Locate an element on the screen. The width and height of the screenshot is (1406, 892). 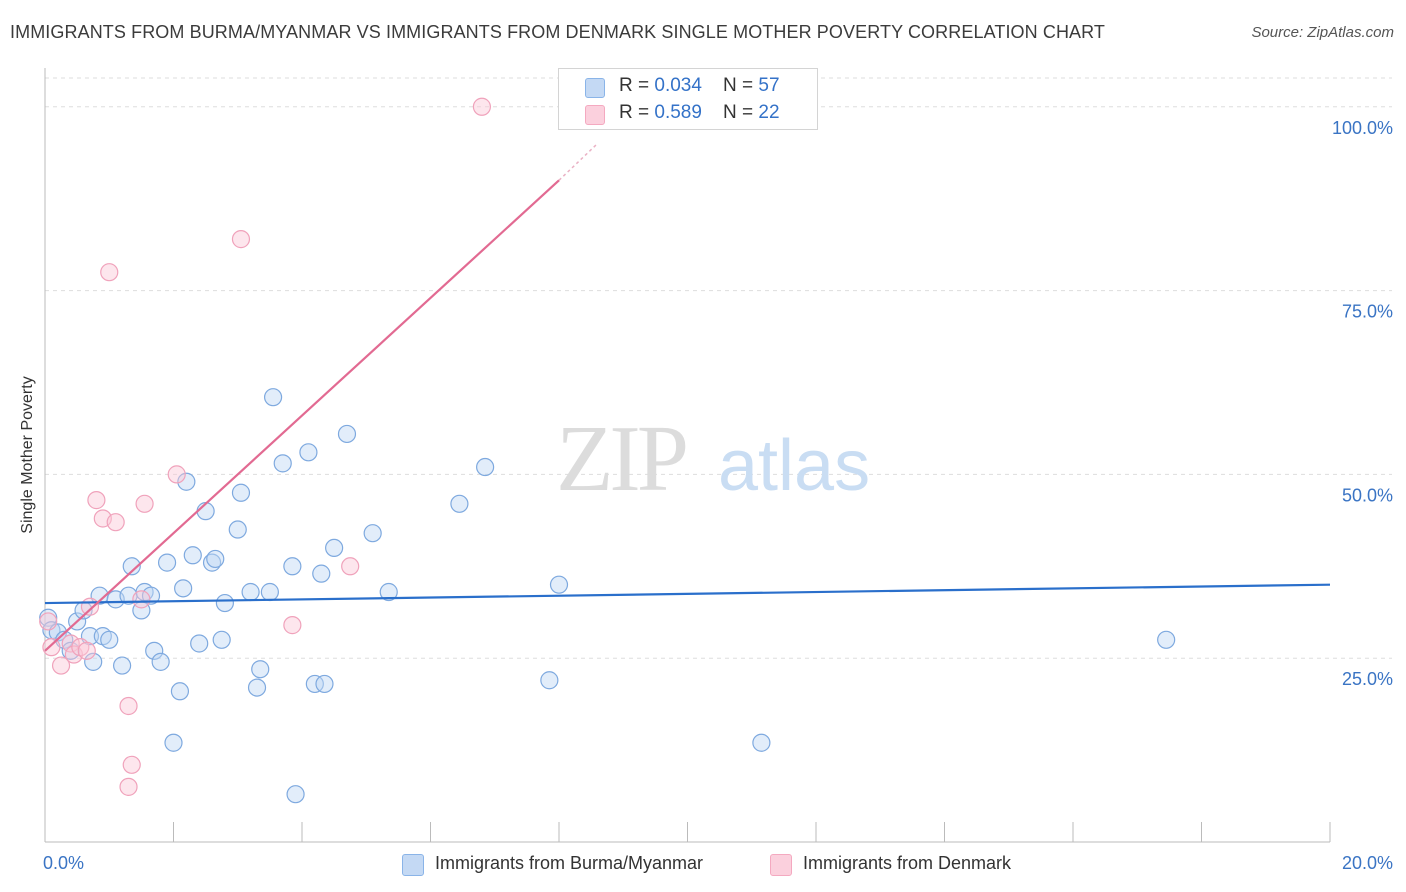
denmark-trend-extension is located at coordinates (578, 161).